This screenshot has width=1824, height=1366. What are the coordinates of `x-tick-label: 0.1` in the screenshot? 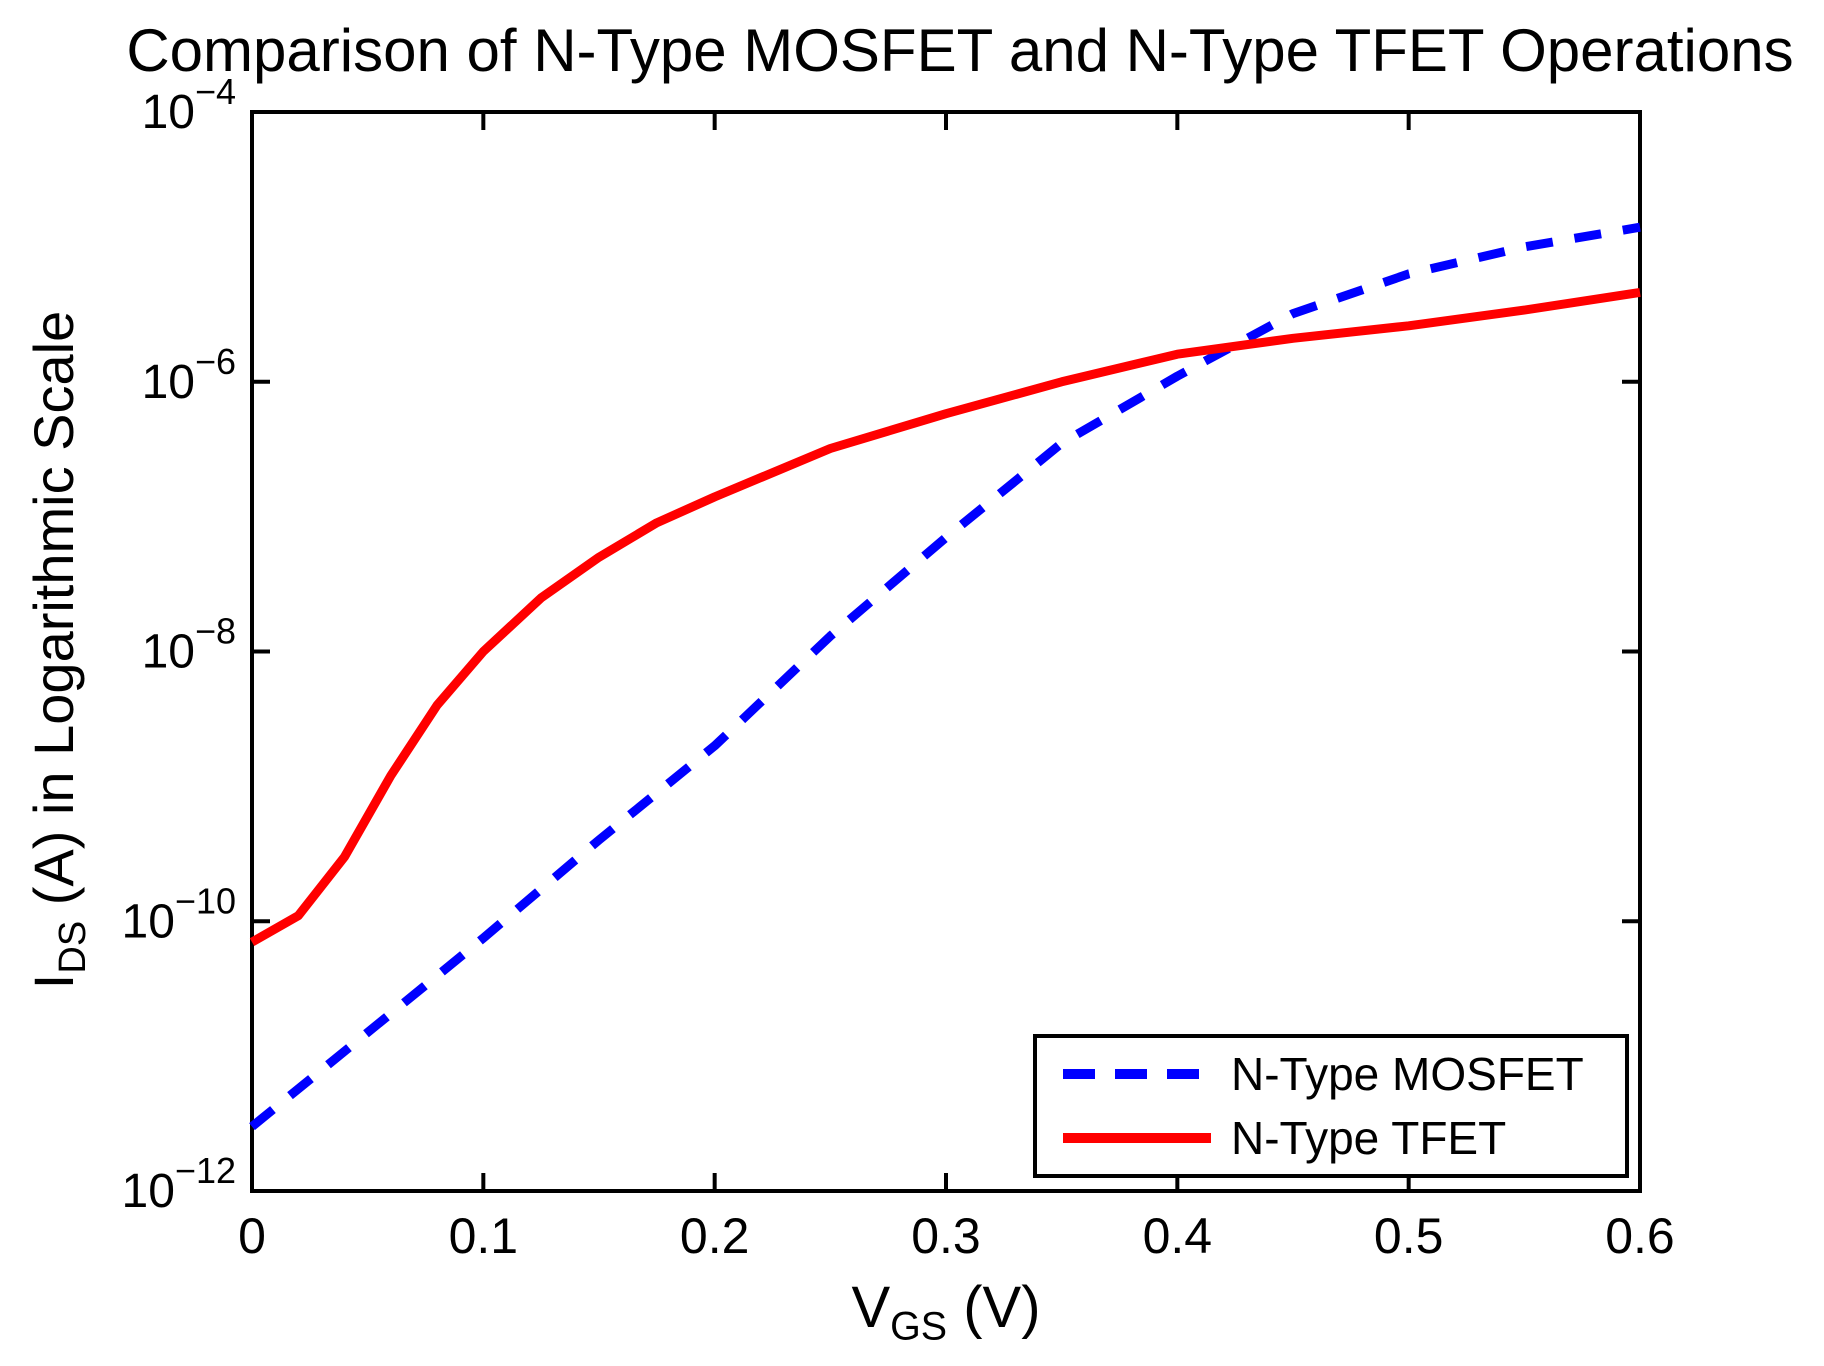 It's located at (484, 1236).